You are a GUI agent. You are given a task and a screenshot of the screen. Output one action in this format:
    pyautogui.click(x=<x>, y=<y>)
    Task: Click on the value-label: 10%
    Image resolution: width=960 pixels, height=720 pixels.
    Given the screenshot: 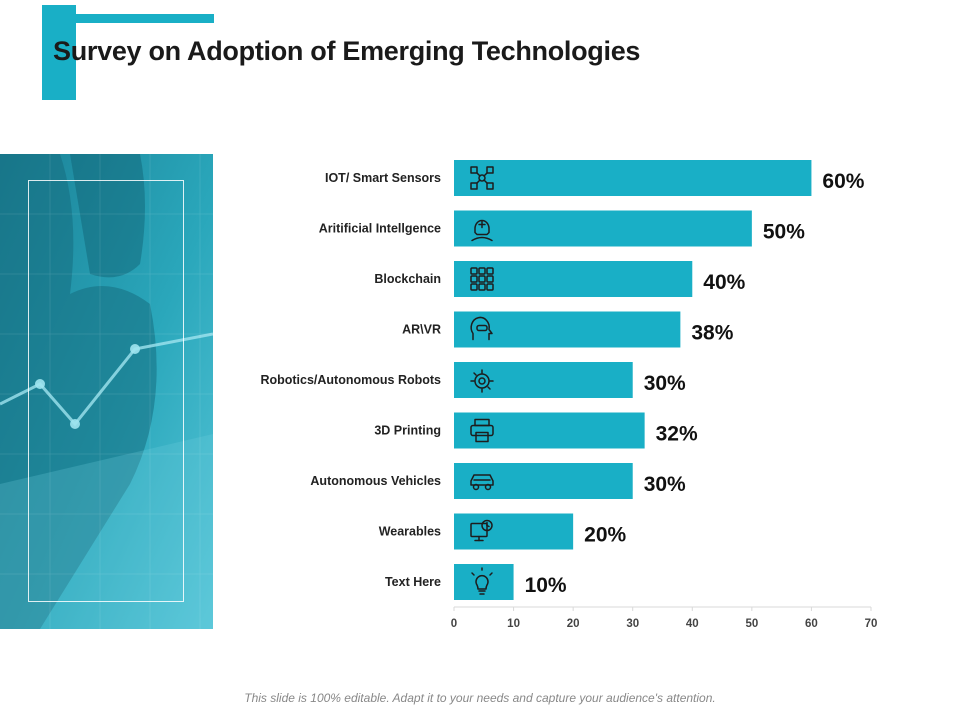 What is the action you would take?
    pyautogui.click(x=546, y=585)
    